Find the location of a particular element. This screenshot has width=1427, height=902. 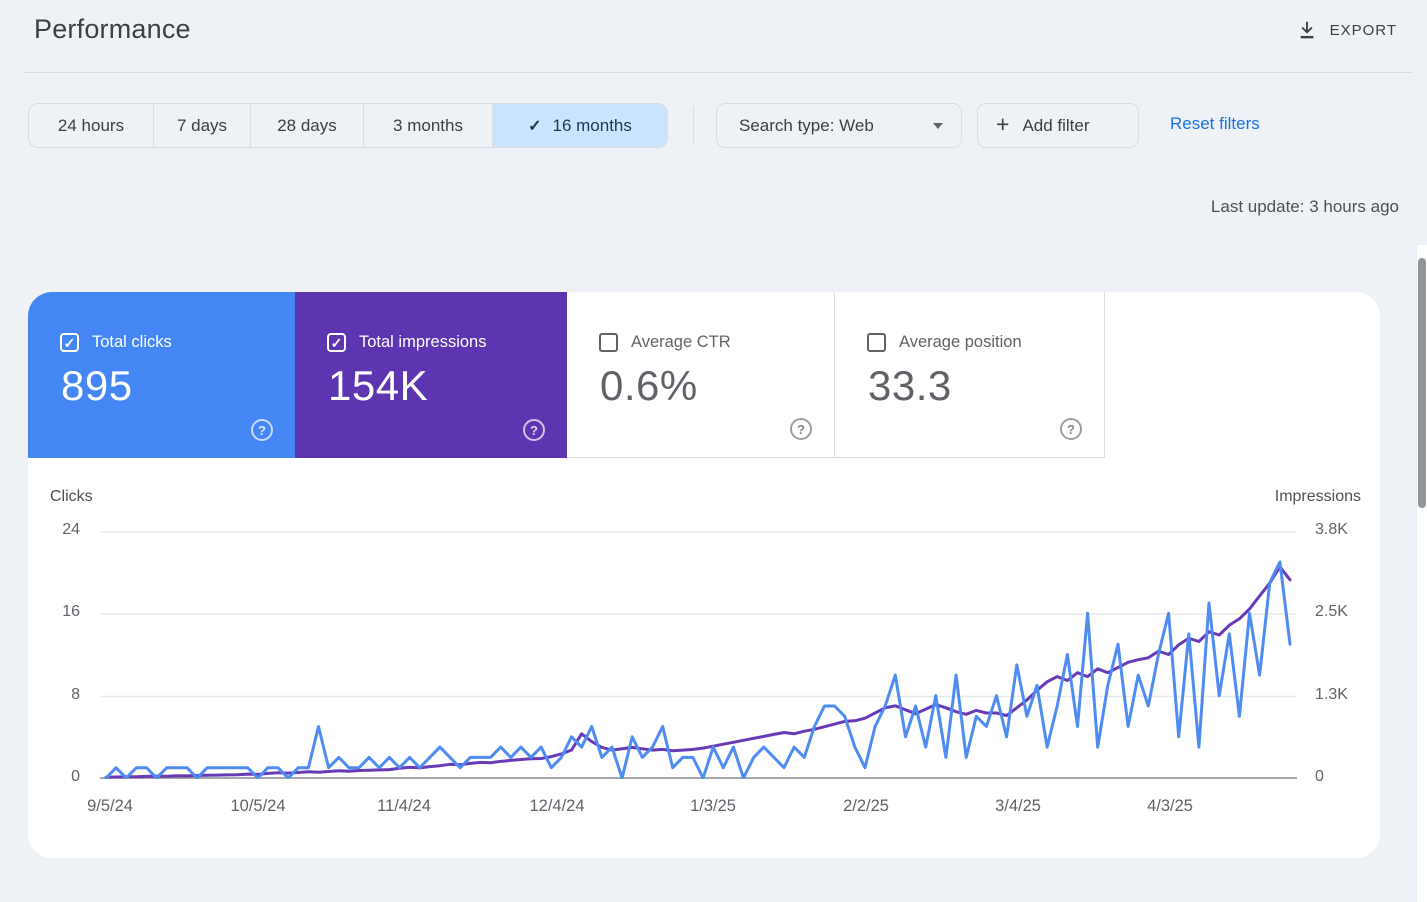

right-axis-tick: 0 is located at coordinates (1319, 776).